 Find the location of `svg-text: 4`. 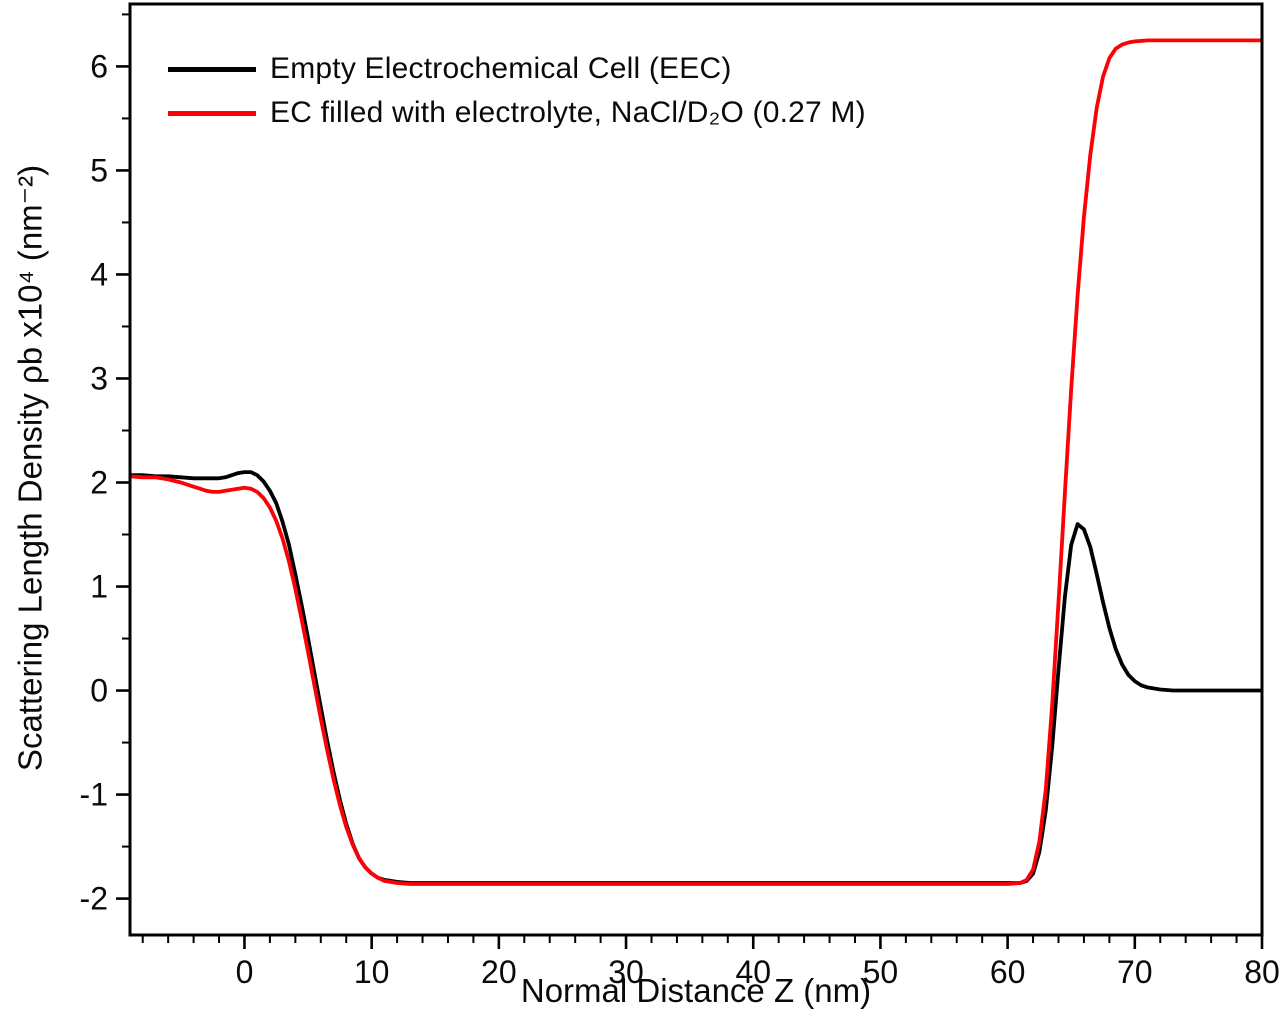

svg-text: 4 is located at coordinates (99, 274).